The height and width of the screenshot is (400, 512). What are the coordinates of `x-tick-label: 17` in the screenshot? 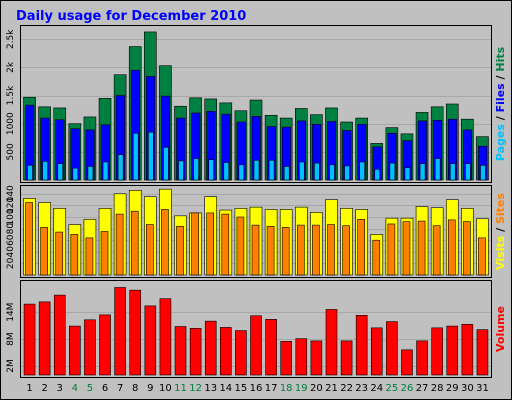 It's located at (271, 388).